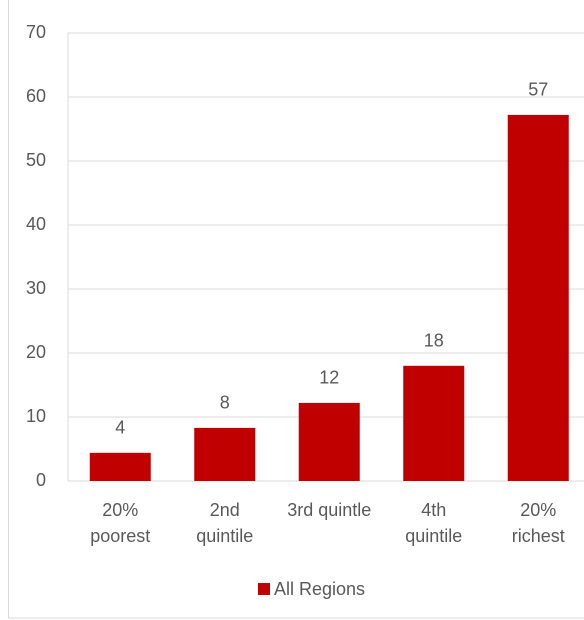 This screenshot has width=584, height=620. What do you see at coordinates (36, 224) in the screenshot?
I see `y-tick-label: 40` at bounding box center [36, 224].